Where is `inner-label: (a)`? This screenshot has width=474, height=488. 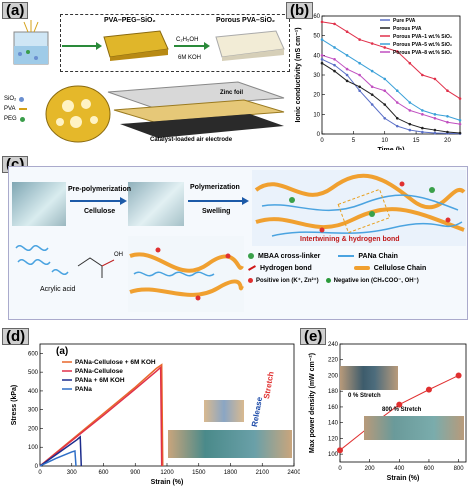 inner-label: (a) is located at coordinates (62, 351).